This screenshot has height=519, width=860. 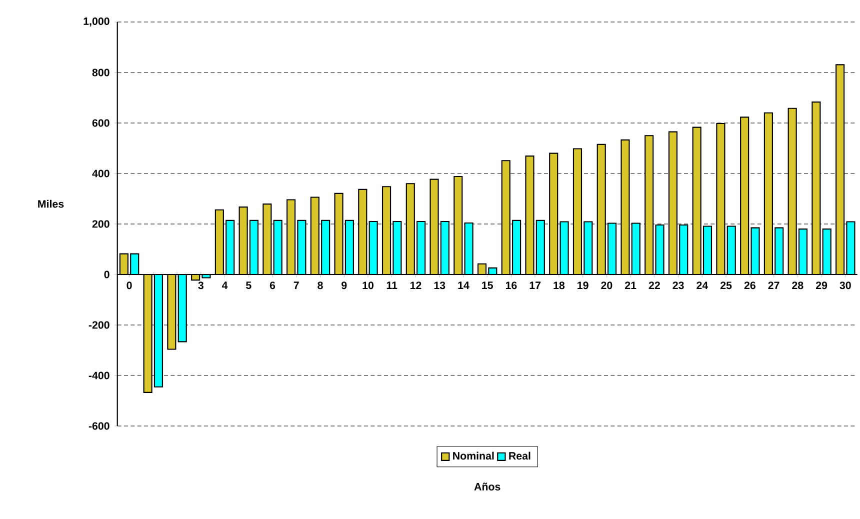 What do you see at coordinates (51, 204) in the screenshot?
I see `y-axis-title: Miles` at bounding box center [51, 204].